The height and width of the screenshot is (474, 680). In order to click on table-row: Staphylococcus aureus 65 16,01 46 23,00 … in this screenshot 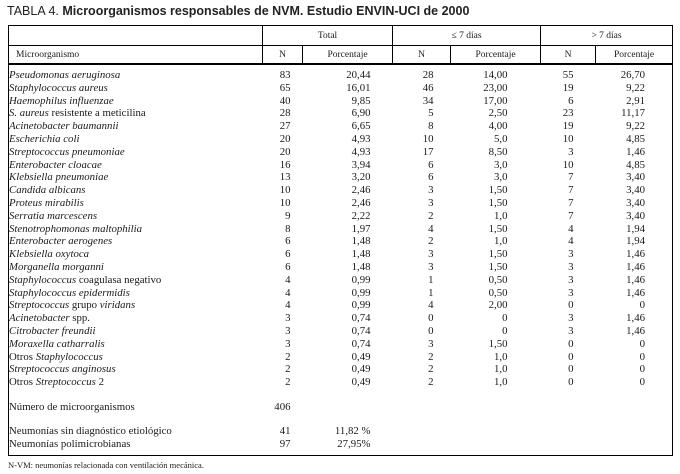, I will do `click(341, 88)`.